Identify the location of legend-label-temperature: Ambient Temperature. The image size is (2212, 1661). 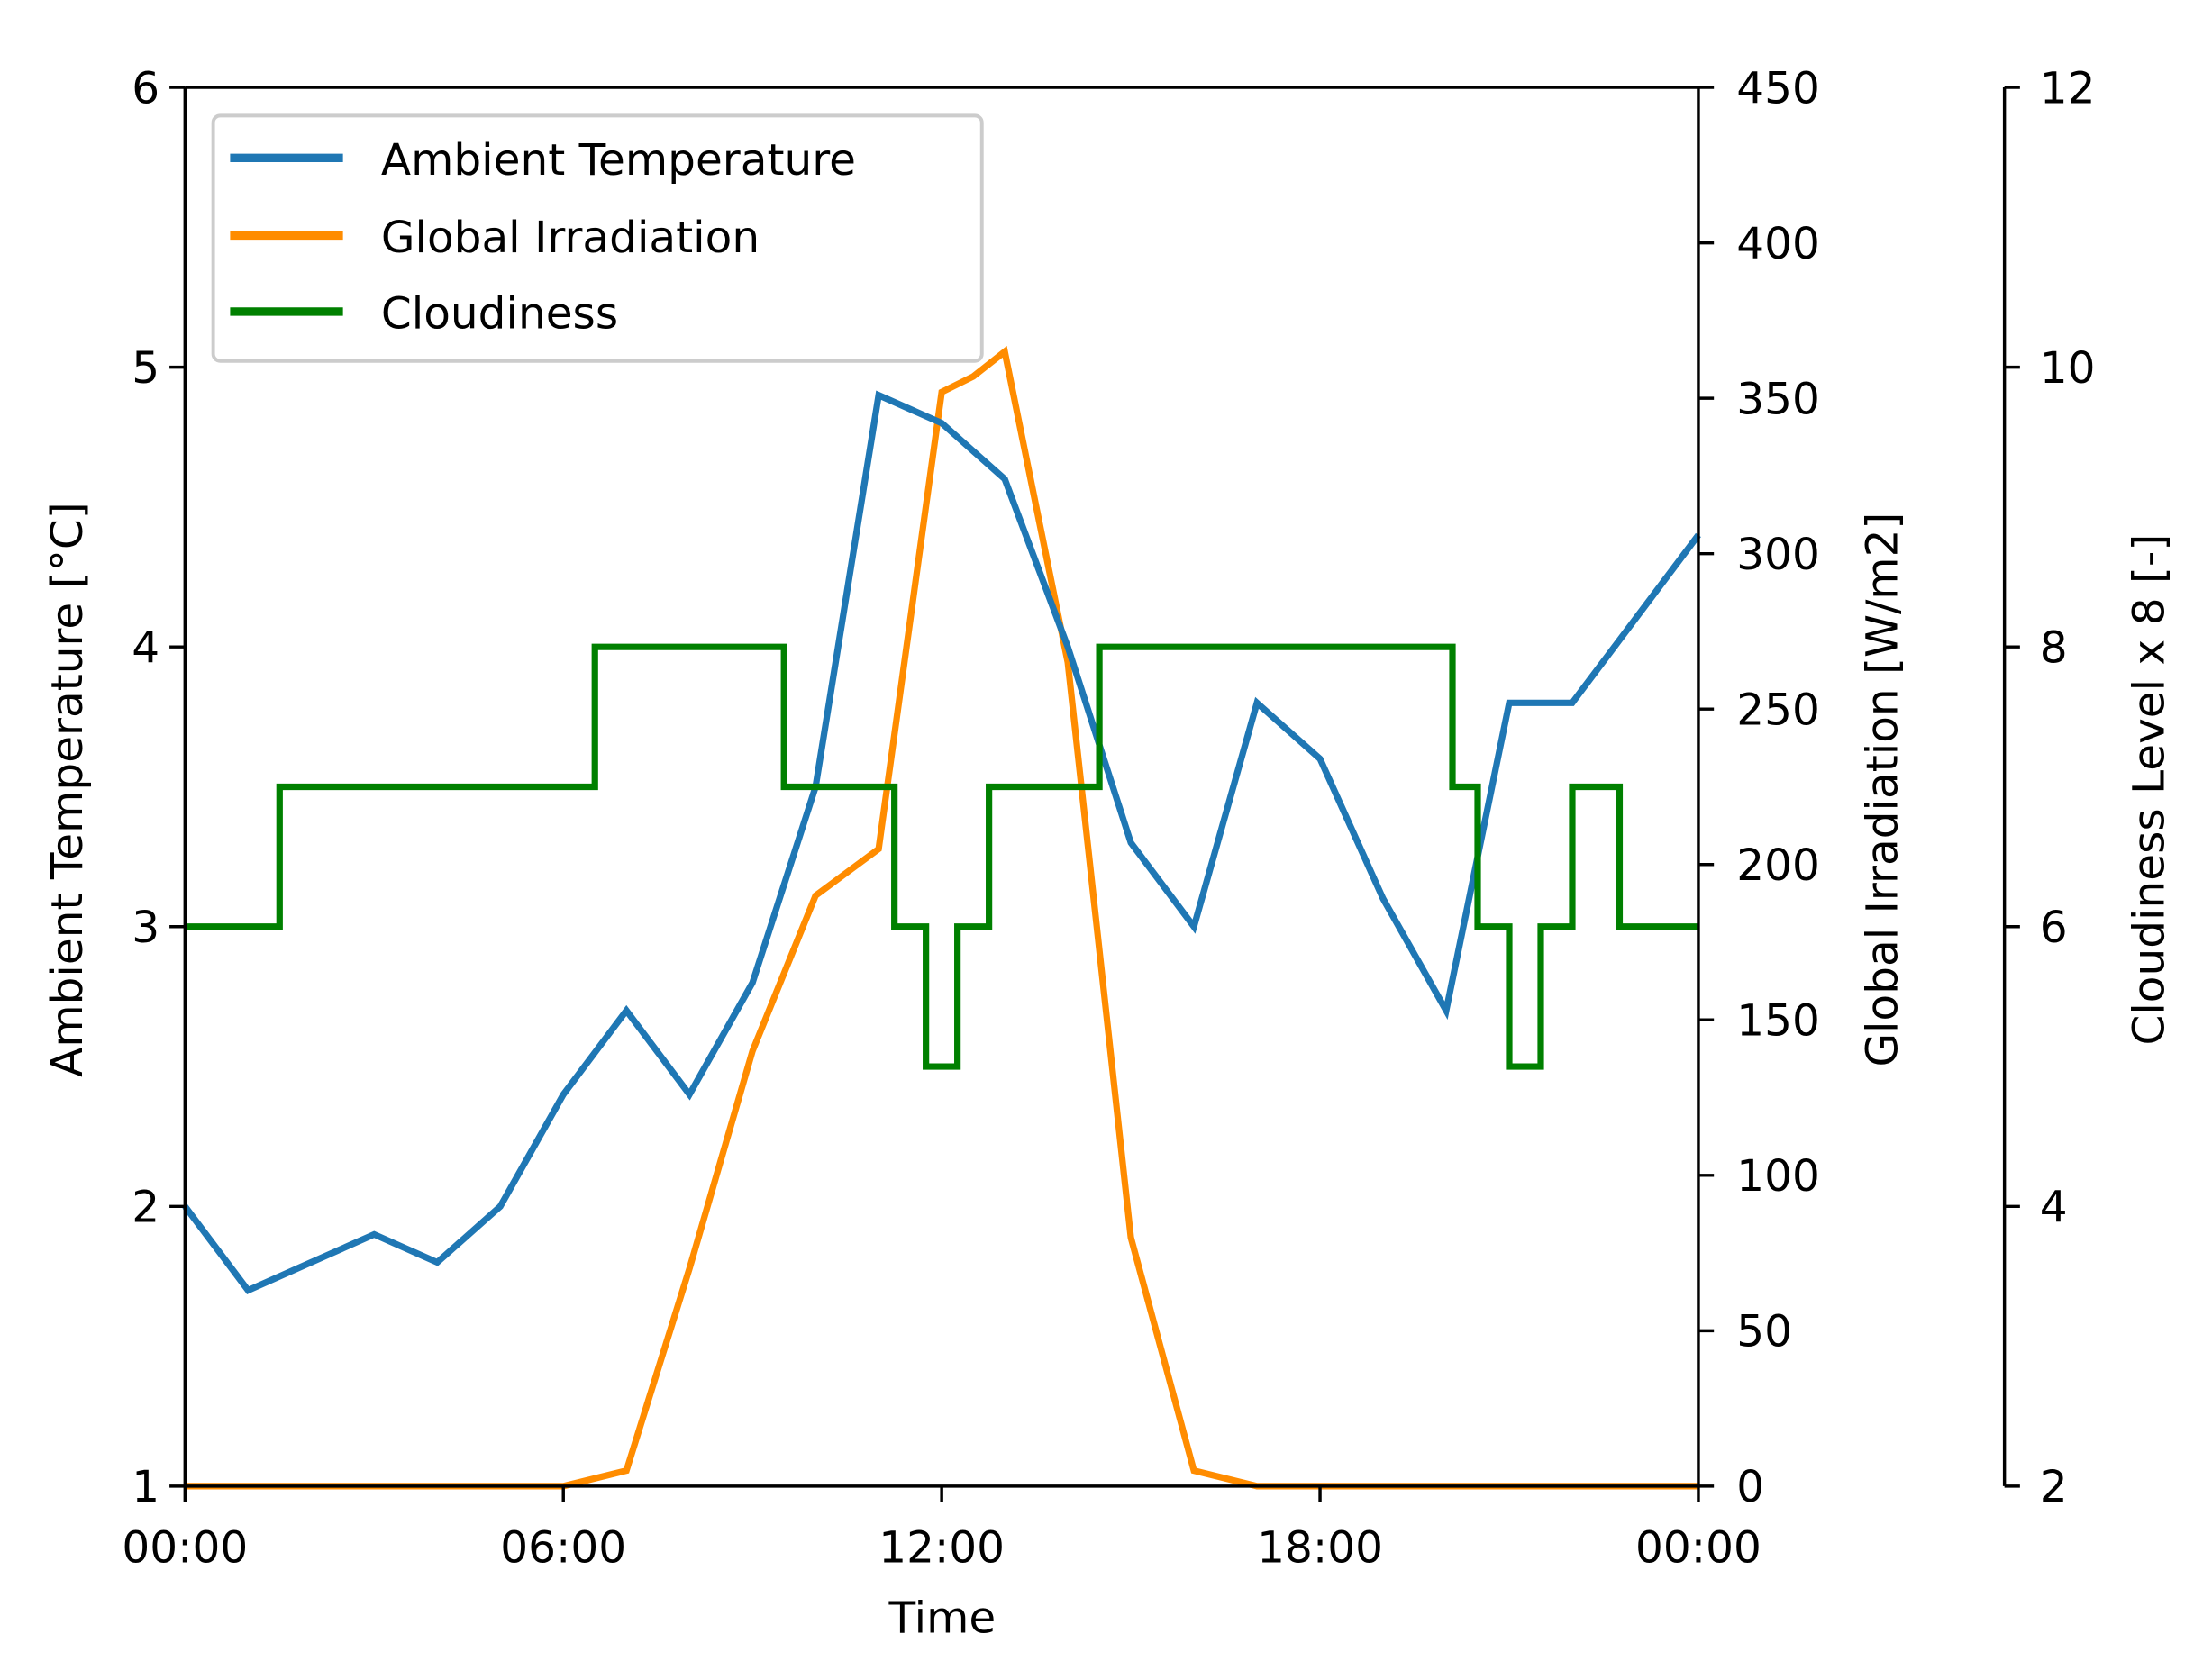
(618, 161).